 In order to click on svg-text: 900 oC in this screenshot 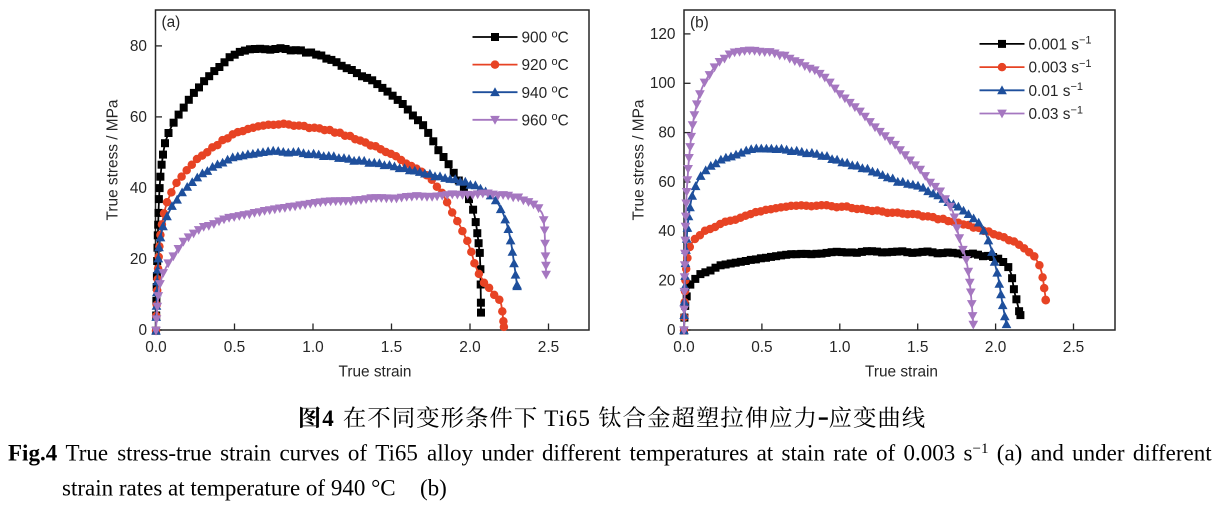, I will do `click(545, 37)`.